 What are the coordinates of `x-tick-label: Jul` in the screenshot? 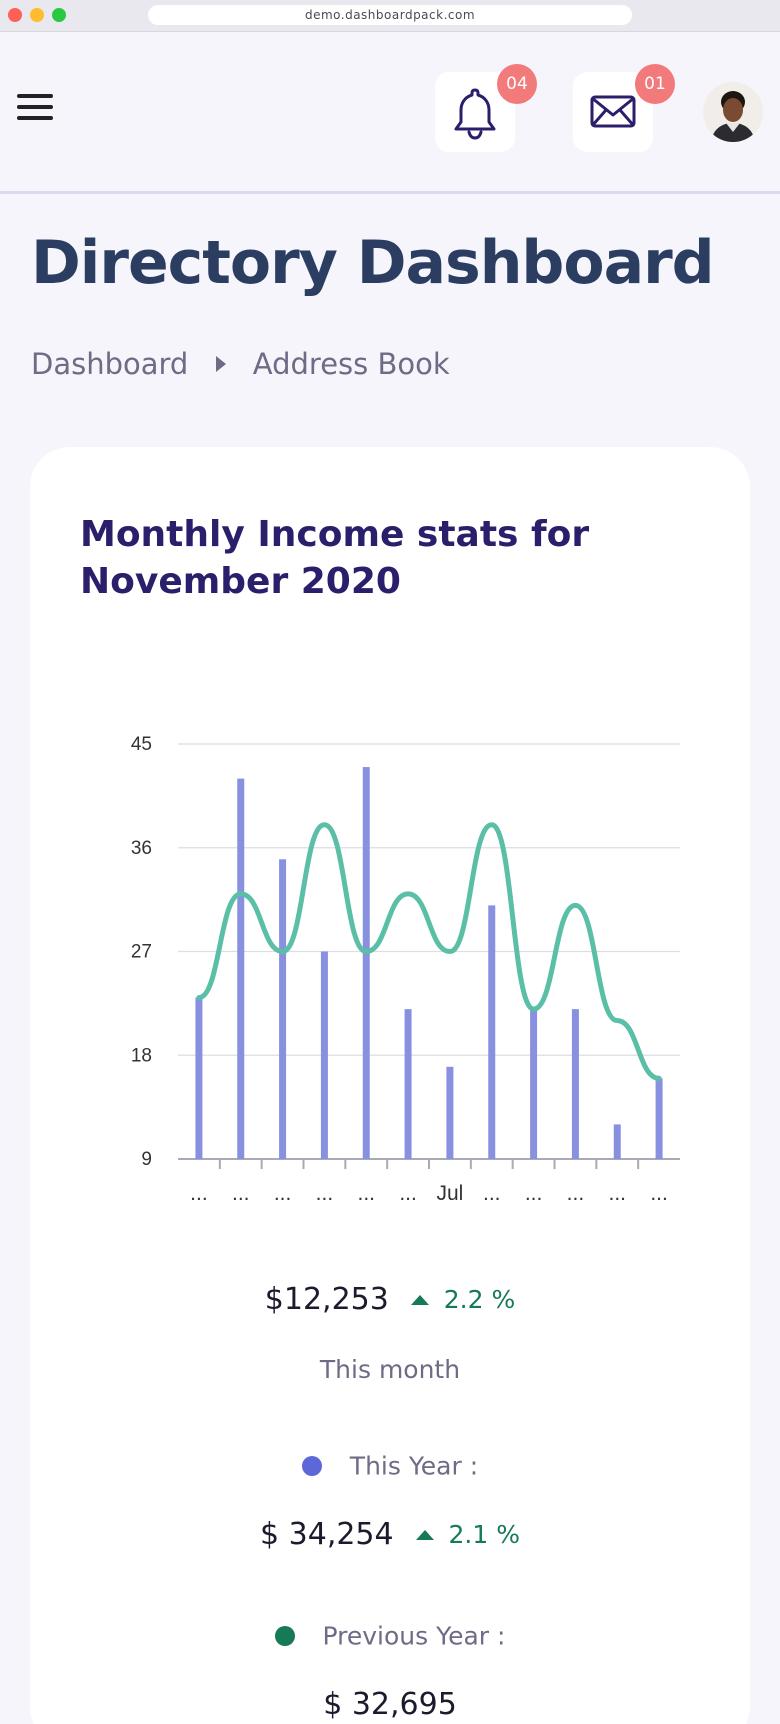 It's located at (449, 1193).